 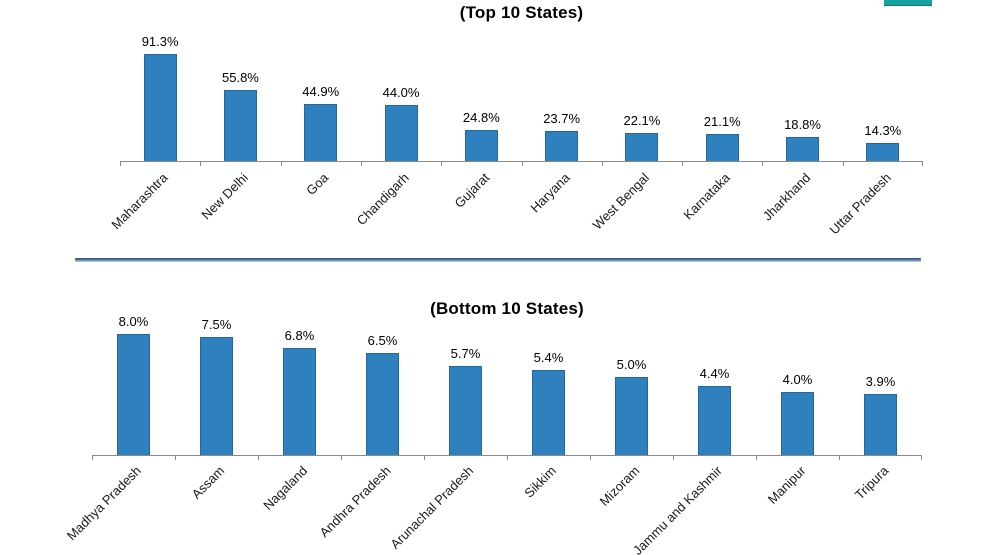 What do you see at coordinates (481, 97) in the screenshot?
I see `bar-slot: 24.8%` at bounding box center [481, 97].